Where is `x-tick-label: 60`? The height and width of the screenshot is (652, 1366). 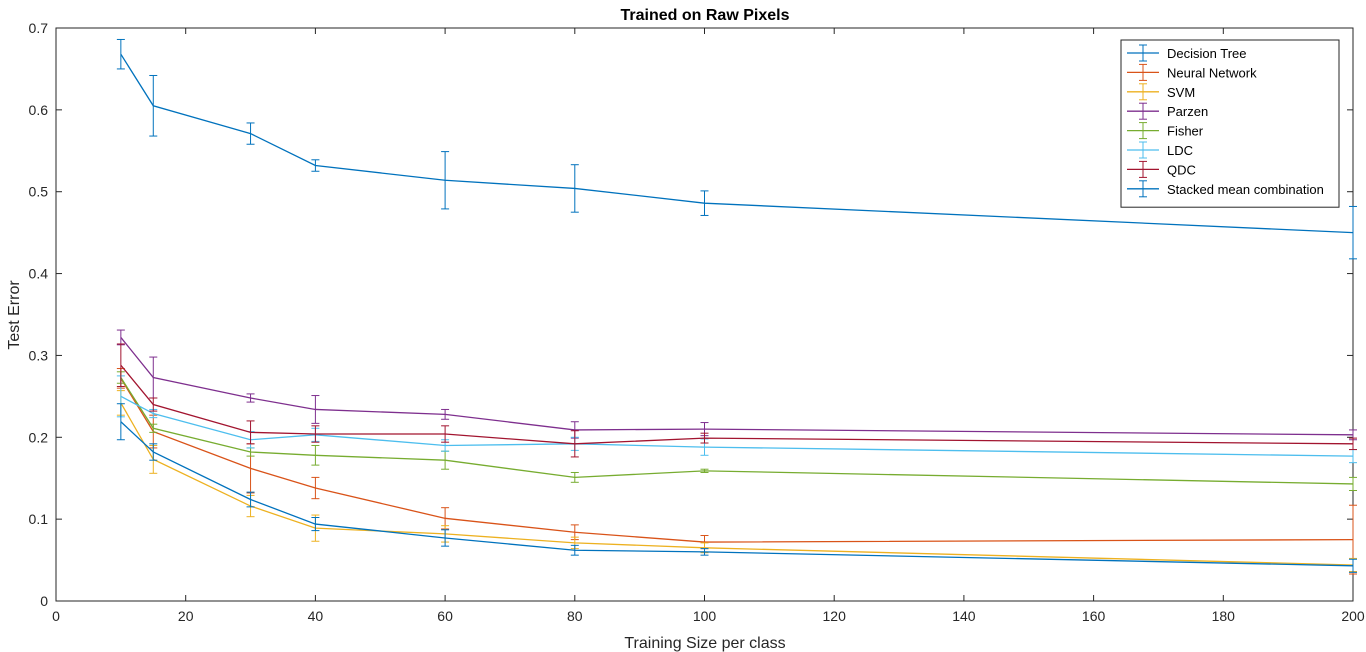 x-tick-label: 60 is located at coordinates (445, 616).